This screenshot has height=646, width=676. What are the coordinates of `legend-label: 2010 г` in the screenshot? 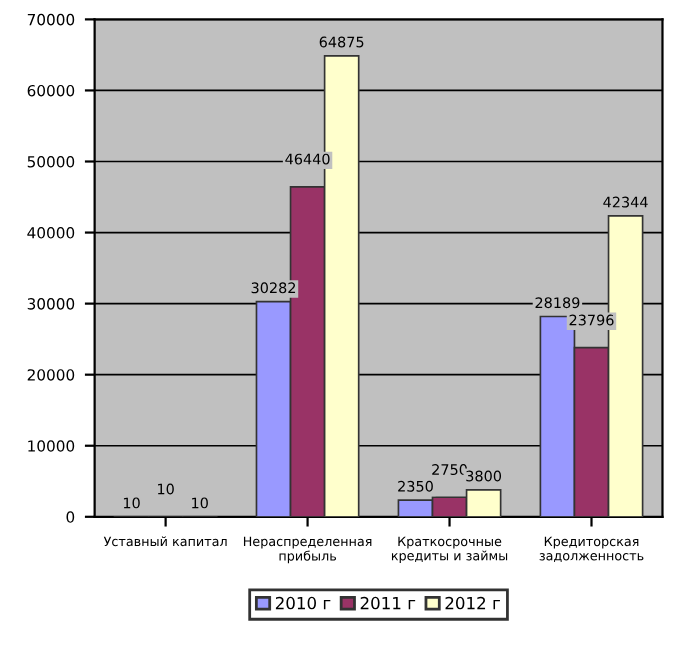 It's located at (303, 603).